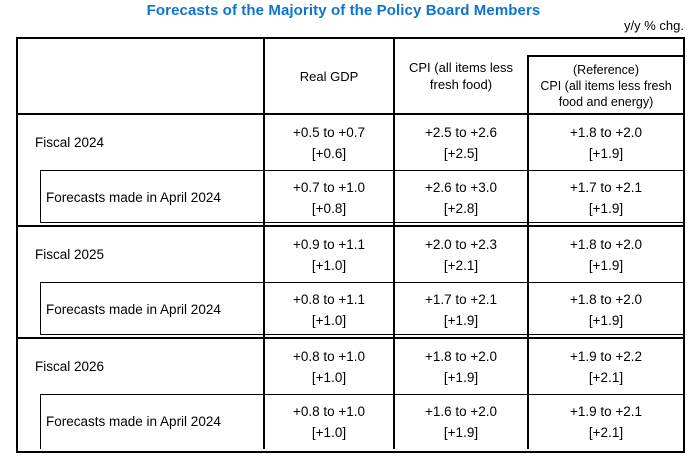 This screenshot has width=687, height=456. What do you see at coordinates (461, 411) in the screenshot?
I see `forecast-range: +1.6 to +2.0` at bounding box center [461, 411].